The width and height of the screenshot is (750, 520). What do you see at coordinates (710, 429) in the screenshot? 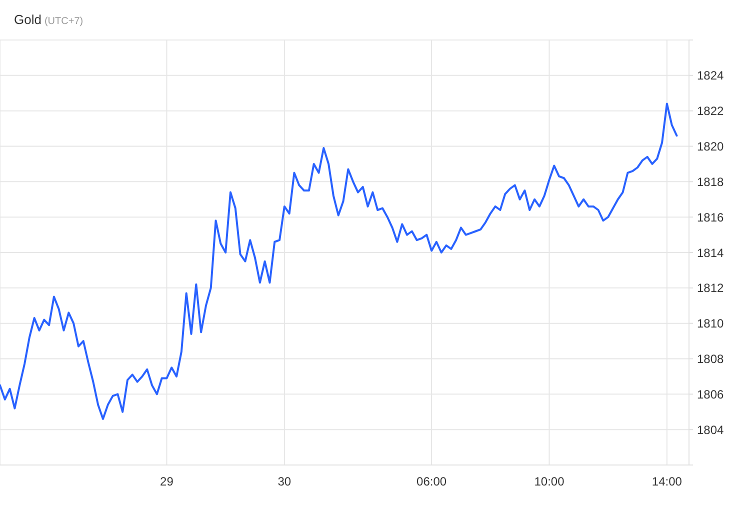
I see `y-tick-label: 1804` at bounding box center [710, 429].